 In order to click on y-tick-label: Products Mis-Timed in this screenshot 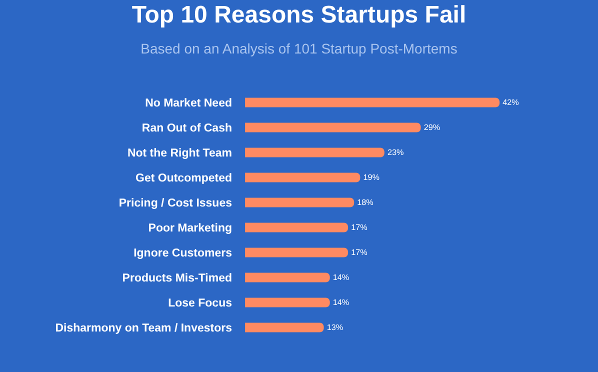, I will do `click(177, 278)`.